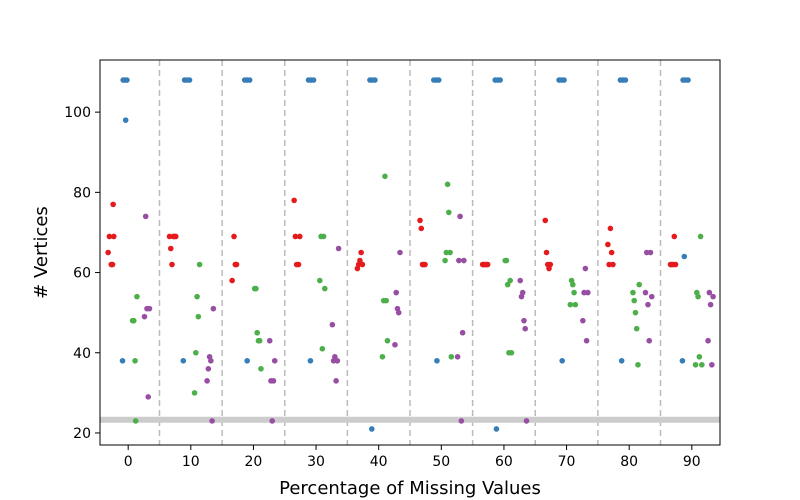  What do you see at coordinates (82, 274) in the screenshot?
I see `y-tick-label: 60` at bounding box center [82, 274].